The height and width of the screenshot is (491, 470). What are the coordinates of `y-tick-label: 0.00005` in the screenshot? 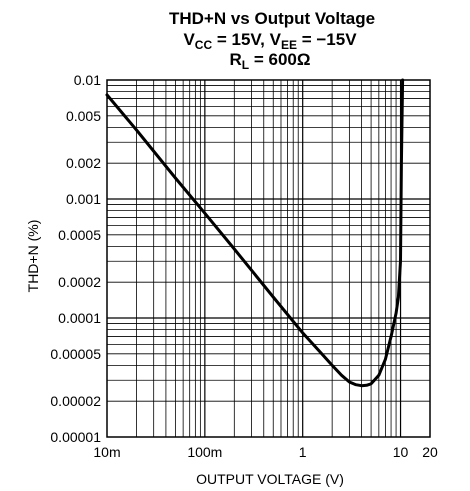 It's located at (75, 354).